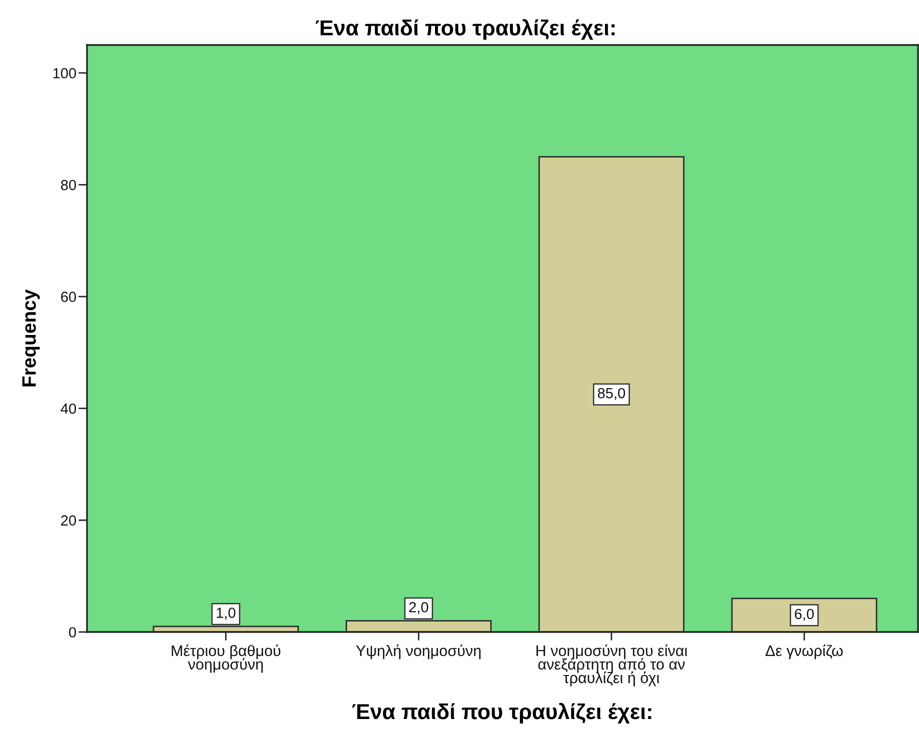  Describe the element at coordinates (226, 658) in the screenshot. I see `x-tick-label: Μέτριου βαθμού νοημοσύνη` at that location.